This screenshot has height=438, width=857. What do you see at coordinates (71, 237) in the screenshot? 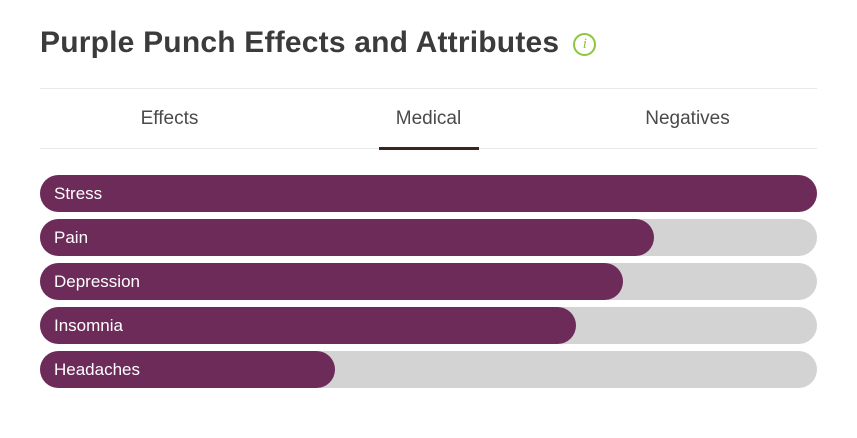
I see `bar-label: Pain` at bounding box center [71, 237].